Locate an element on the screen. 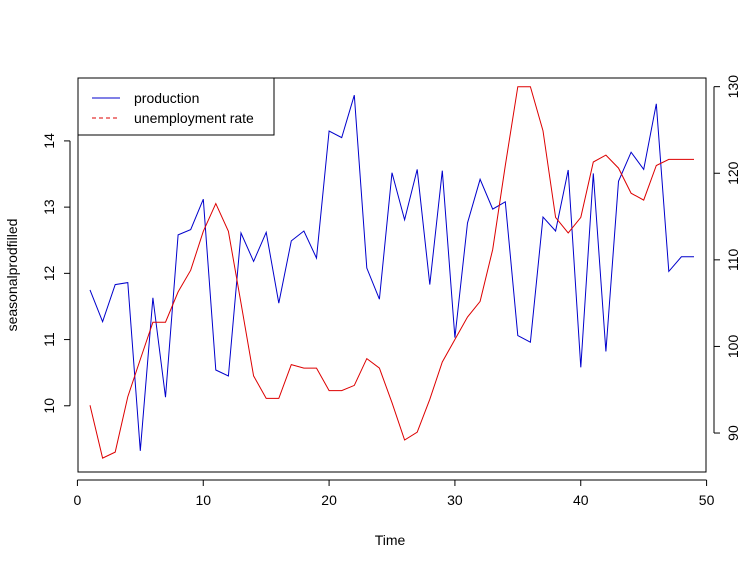 This screenshot has height=570, width=745. legend-label-production: production is located at coordinates (166, 98).